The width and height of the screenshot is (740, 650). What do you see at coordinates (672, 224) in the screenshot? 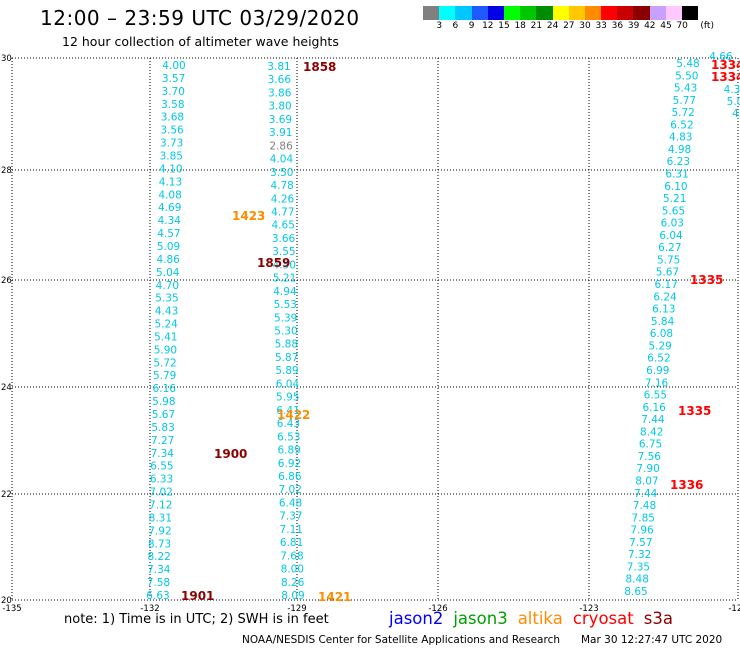
I see `wave-height-value: 6.03` at bounding box center [672, 224].